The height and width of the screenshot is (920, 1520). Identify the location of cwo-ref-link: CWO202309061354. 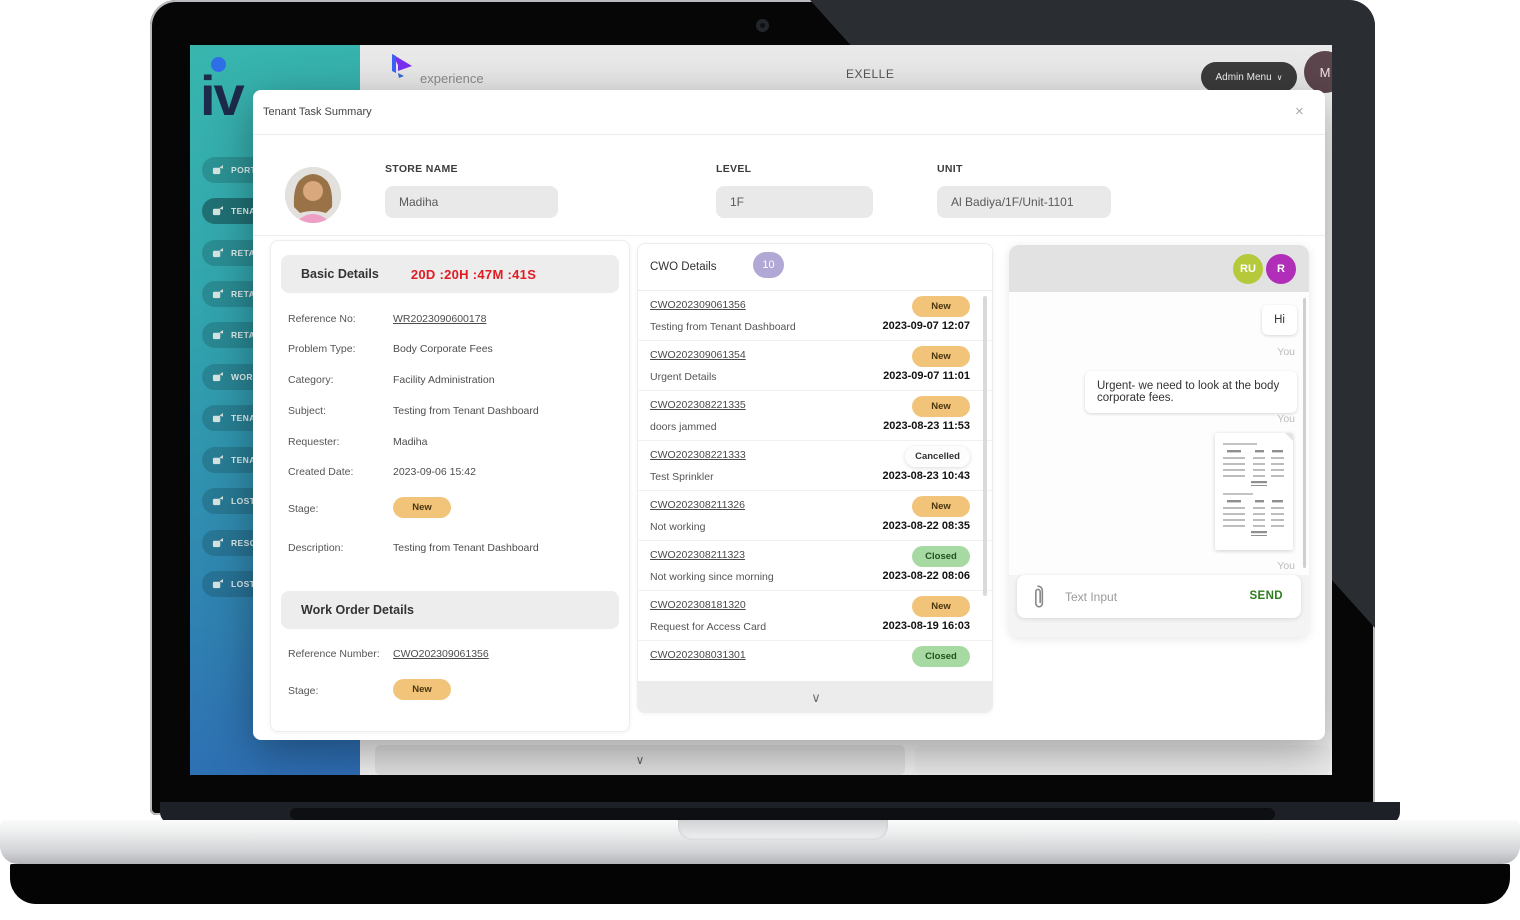
(698, 355).